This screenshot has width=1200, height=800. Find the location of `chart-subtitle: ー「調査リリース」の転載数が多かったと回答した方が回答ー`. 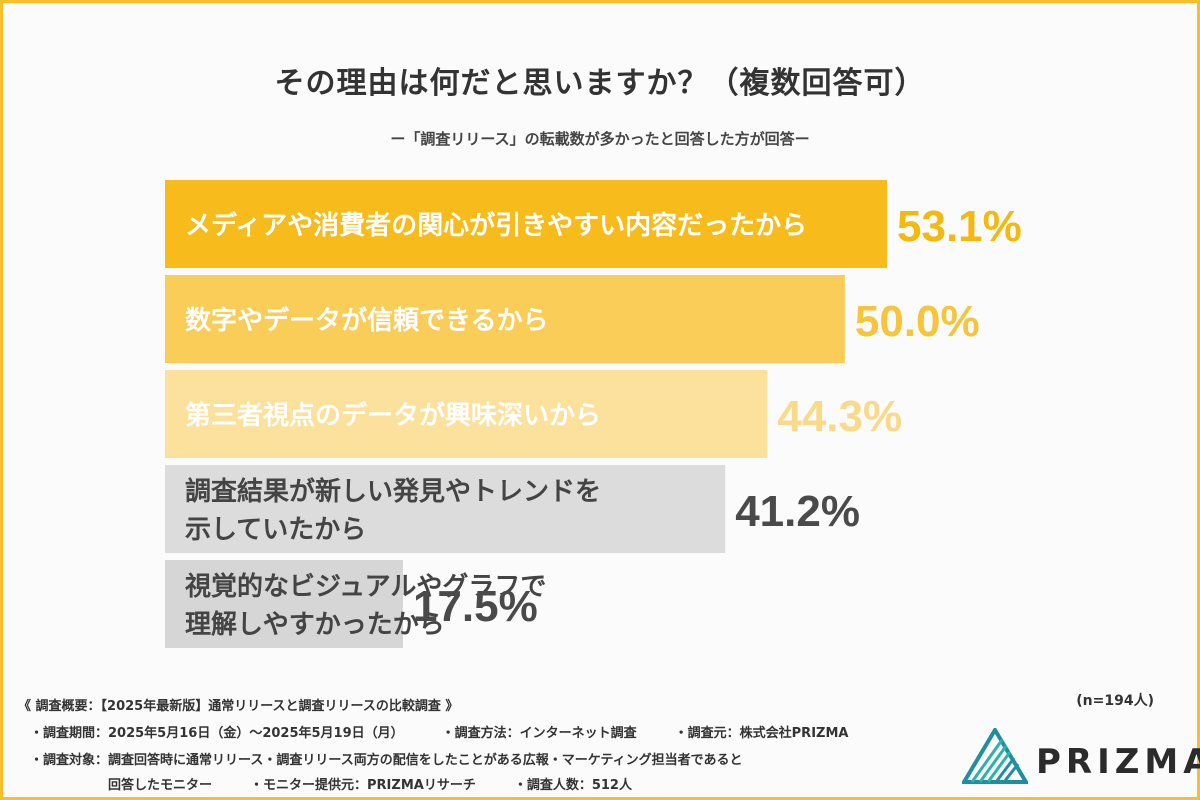

chart-subtitle: ー「調査リリース」の転載数が多かったと回答した方が回答ー is located at coordinates (600, 139).